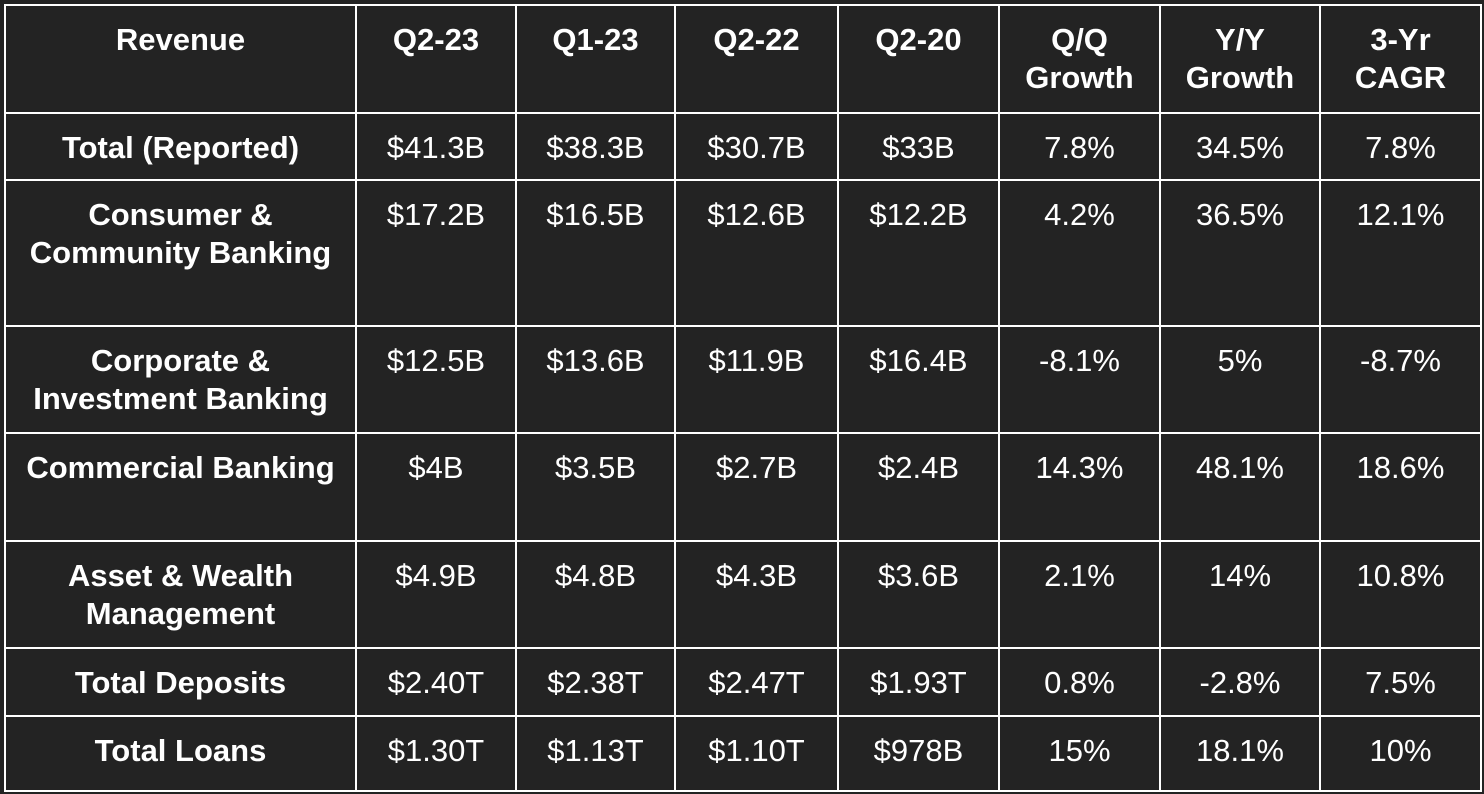 The height and width of the screenshot is (794, 1484). What do you see at coordinates (180, 146) in the screenshot?
I see `row-label: Total (Reported)` at bounding box center [180, 146].